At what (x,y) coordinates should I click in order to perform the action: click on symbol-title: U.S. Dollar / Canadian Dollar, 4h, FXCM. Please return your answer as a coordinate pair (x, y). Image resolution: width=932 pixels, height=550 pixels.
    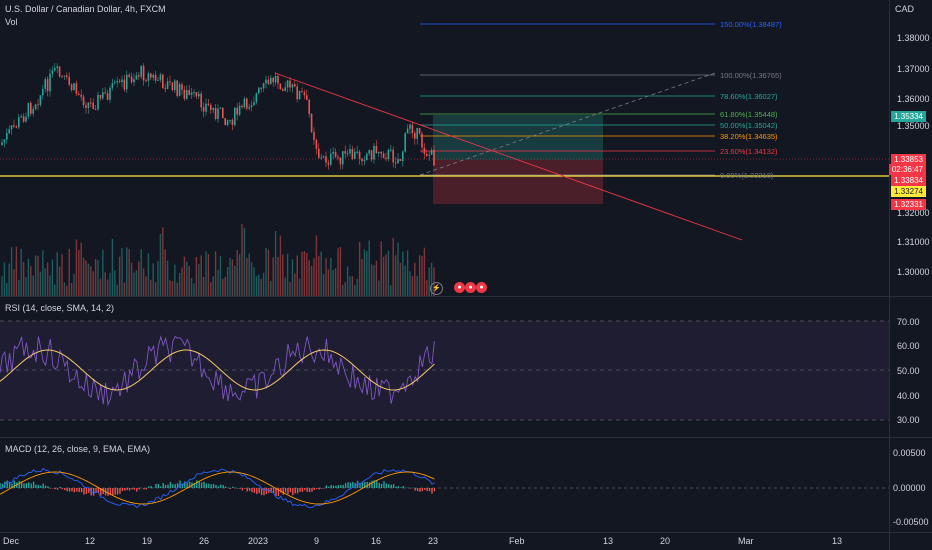
    Looking at the image, I should click on (85, 9).